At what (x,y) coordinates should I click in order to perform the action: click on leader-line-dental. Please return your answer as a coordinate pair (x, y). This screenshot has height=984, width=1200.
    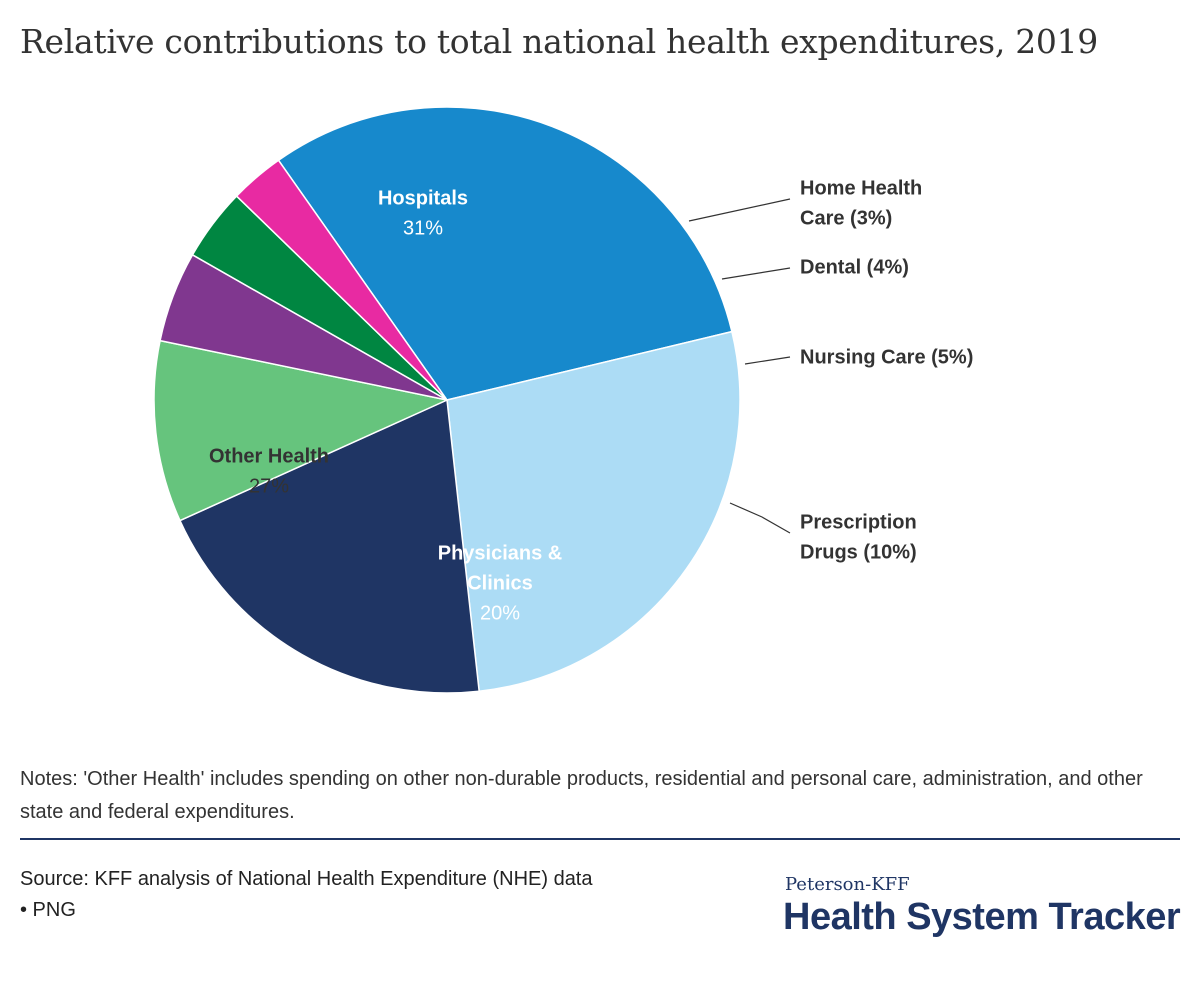
    Looking at the image, I should click on (756, 273).